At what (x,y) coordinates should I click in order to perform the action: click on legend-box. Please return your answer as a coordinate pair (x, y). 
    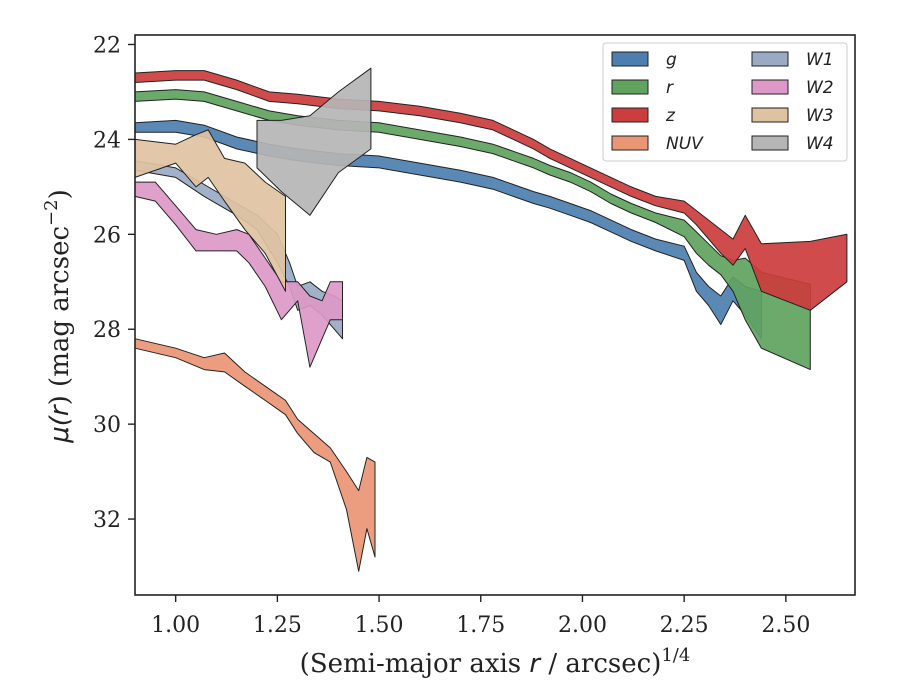
    Looking at the image, I should click on (725, 102).